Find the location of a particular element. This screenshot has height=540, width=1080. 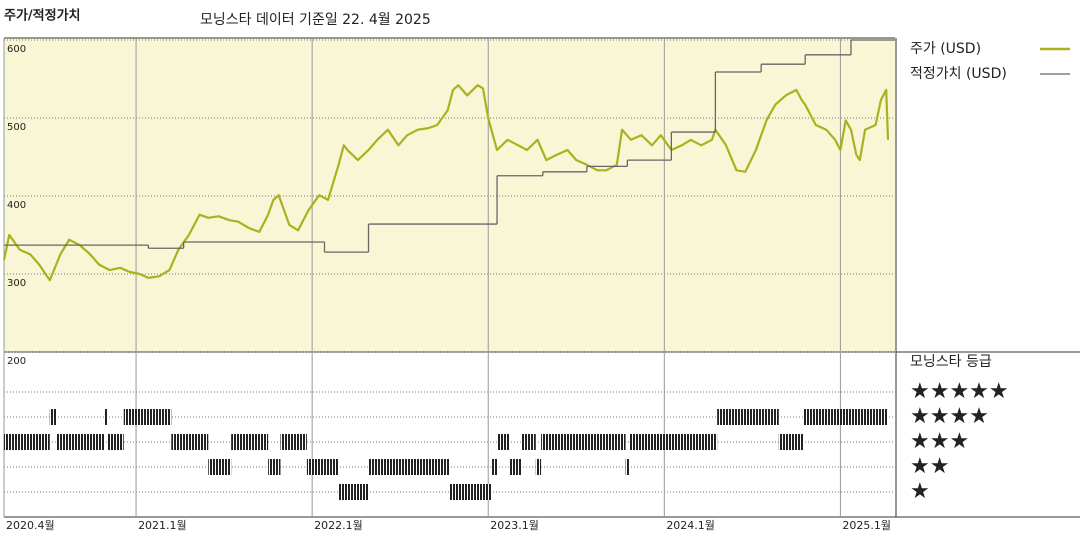

x-tick-label: 2024.1월 is located at coordinates (690, 525).